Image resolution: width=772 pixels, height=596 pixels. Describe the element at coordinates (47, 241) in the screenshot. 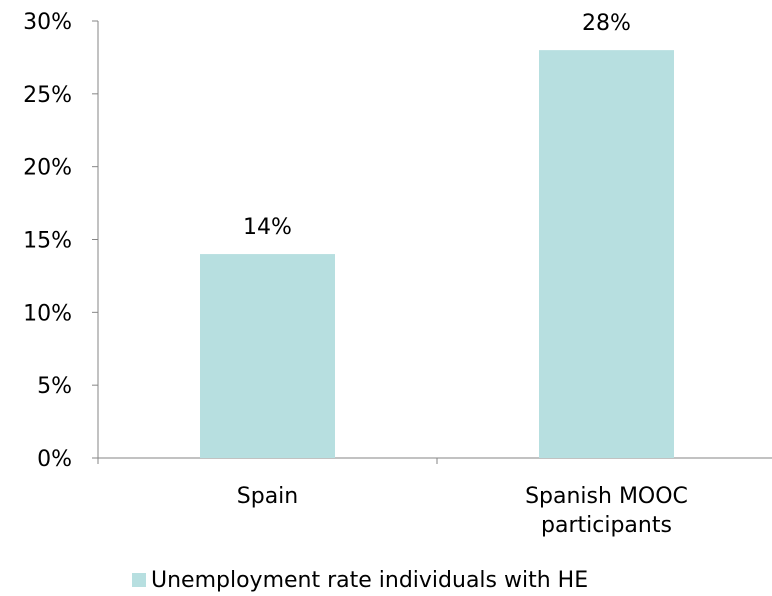

I see `y-tick-label: 15%` at that location.